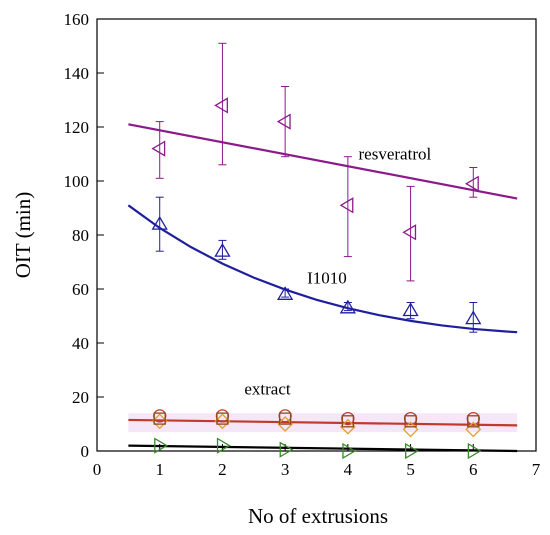 The width and height of the screenshot is (550, 535). I want to click on x-tick-label: 1, so click(159, 469).